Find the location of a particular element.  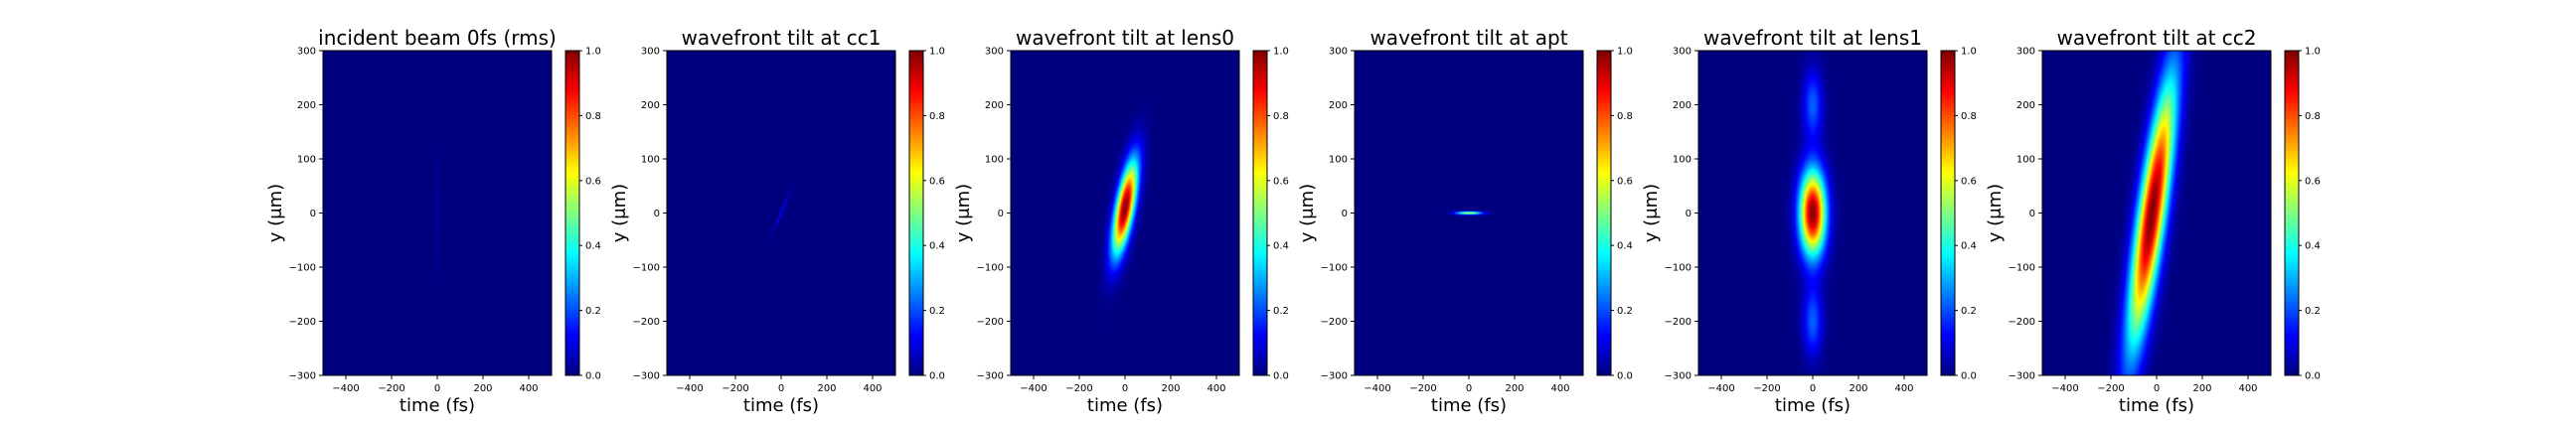

chart-title: wavefront tilt at cc1 is located at coordinates (781, 38).